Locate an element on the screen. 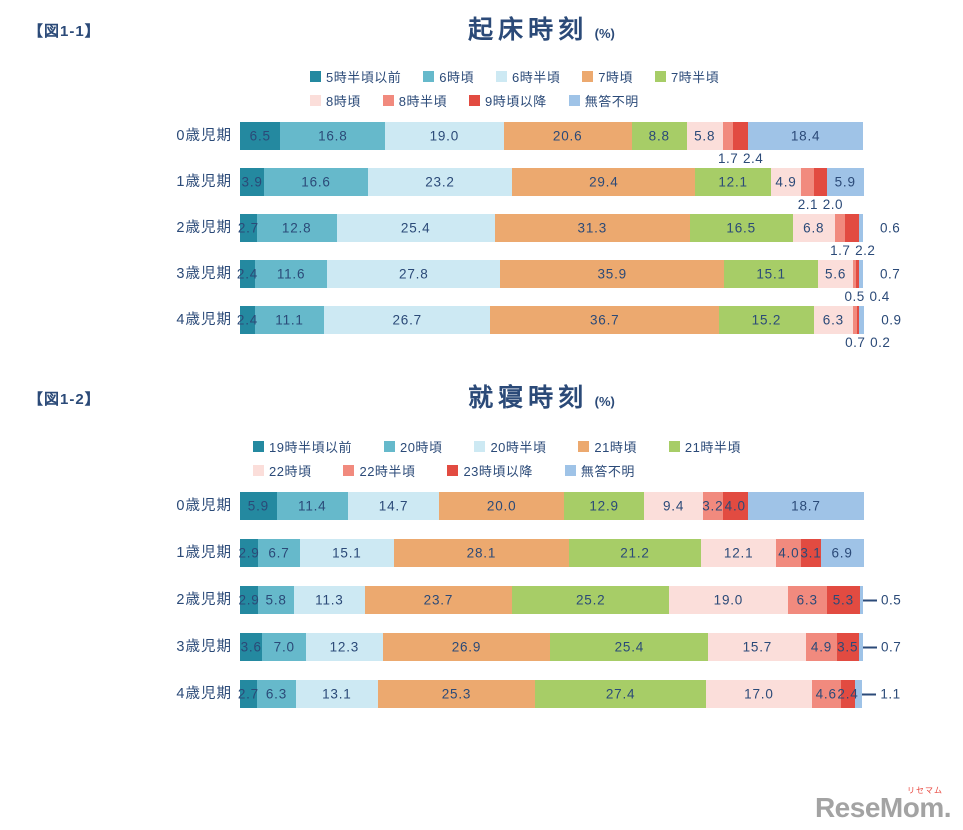  stacked-bar: 3.9 16.6 23.2 29.4 12.1 4.9 2.1 2.0 5.9 is located at coordinates (552, 190).